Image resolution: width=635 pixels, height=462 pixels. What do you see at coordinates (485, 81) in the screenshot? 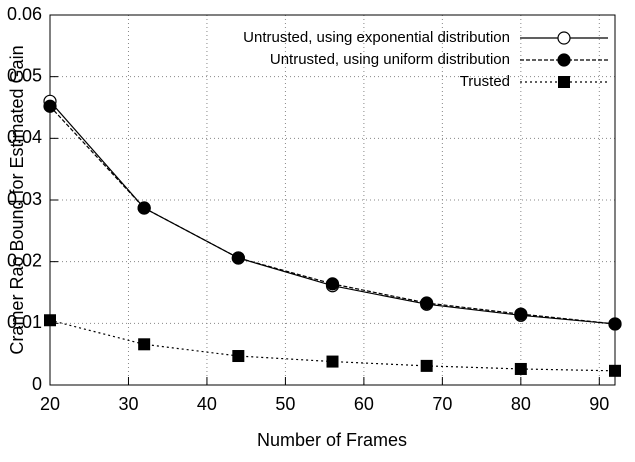
I see `legend-label: Trusted` at bounding box center [485, 81].